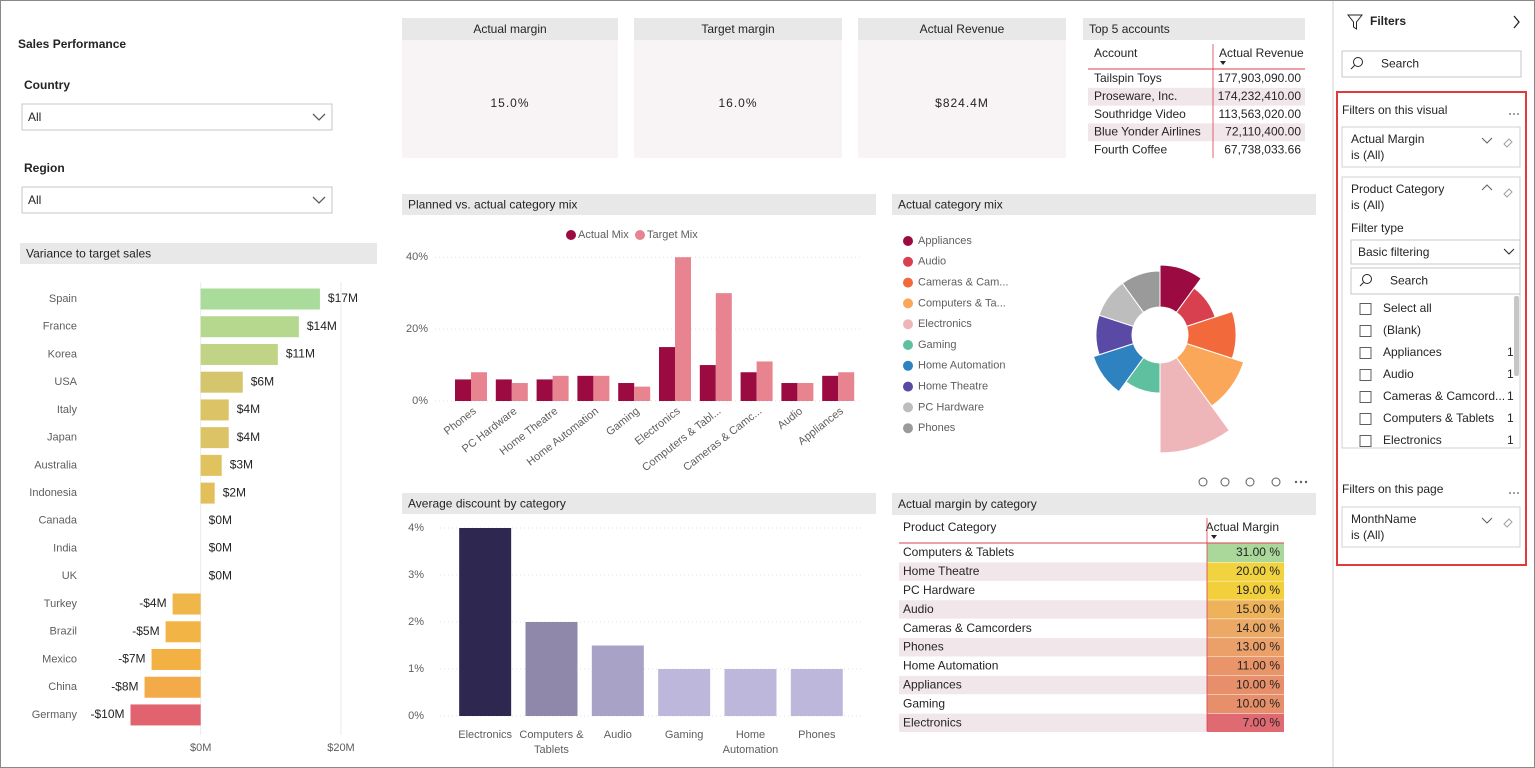 The width and height of the screenshot is (1535, 768). Describe the element at coordinates (510, 29) in the screenshot. I see `kpi-header` at that location.